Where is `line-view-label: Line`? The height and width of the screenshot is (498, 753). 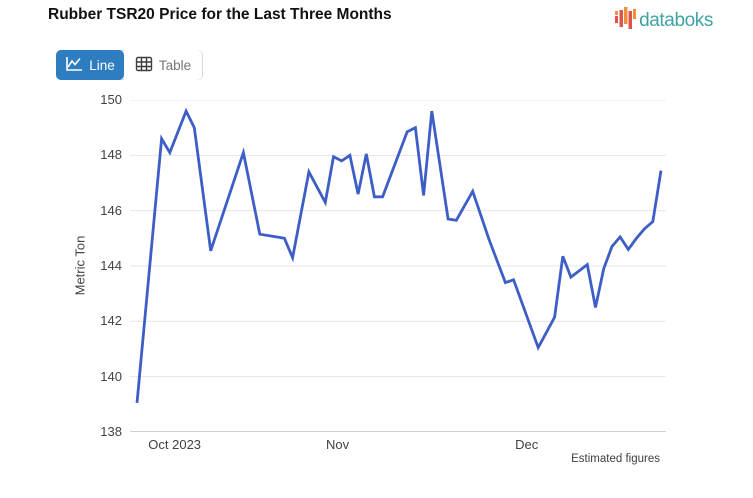 line-view-label: Line is located at coordinates (102, 65).